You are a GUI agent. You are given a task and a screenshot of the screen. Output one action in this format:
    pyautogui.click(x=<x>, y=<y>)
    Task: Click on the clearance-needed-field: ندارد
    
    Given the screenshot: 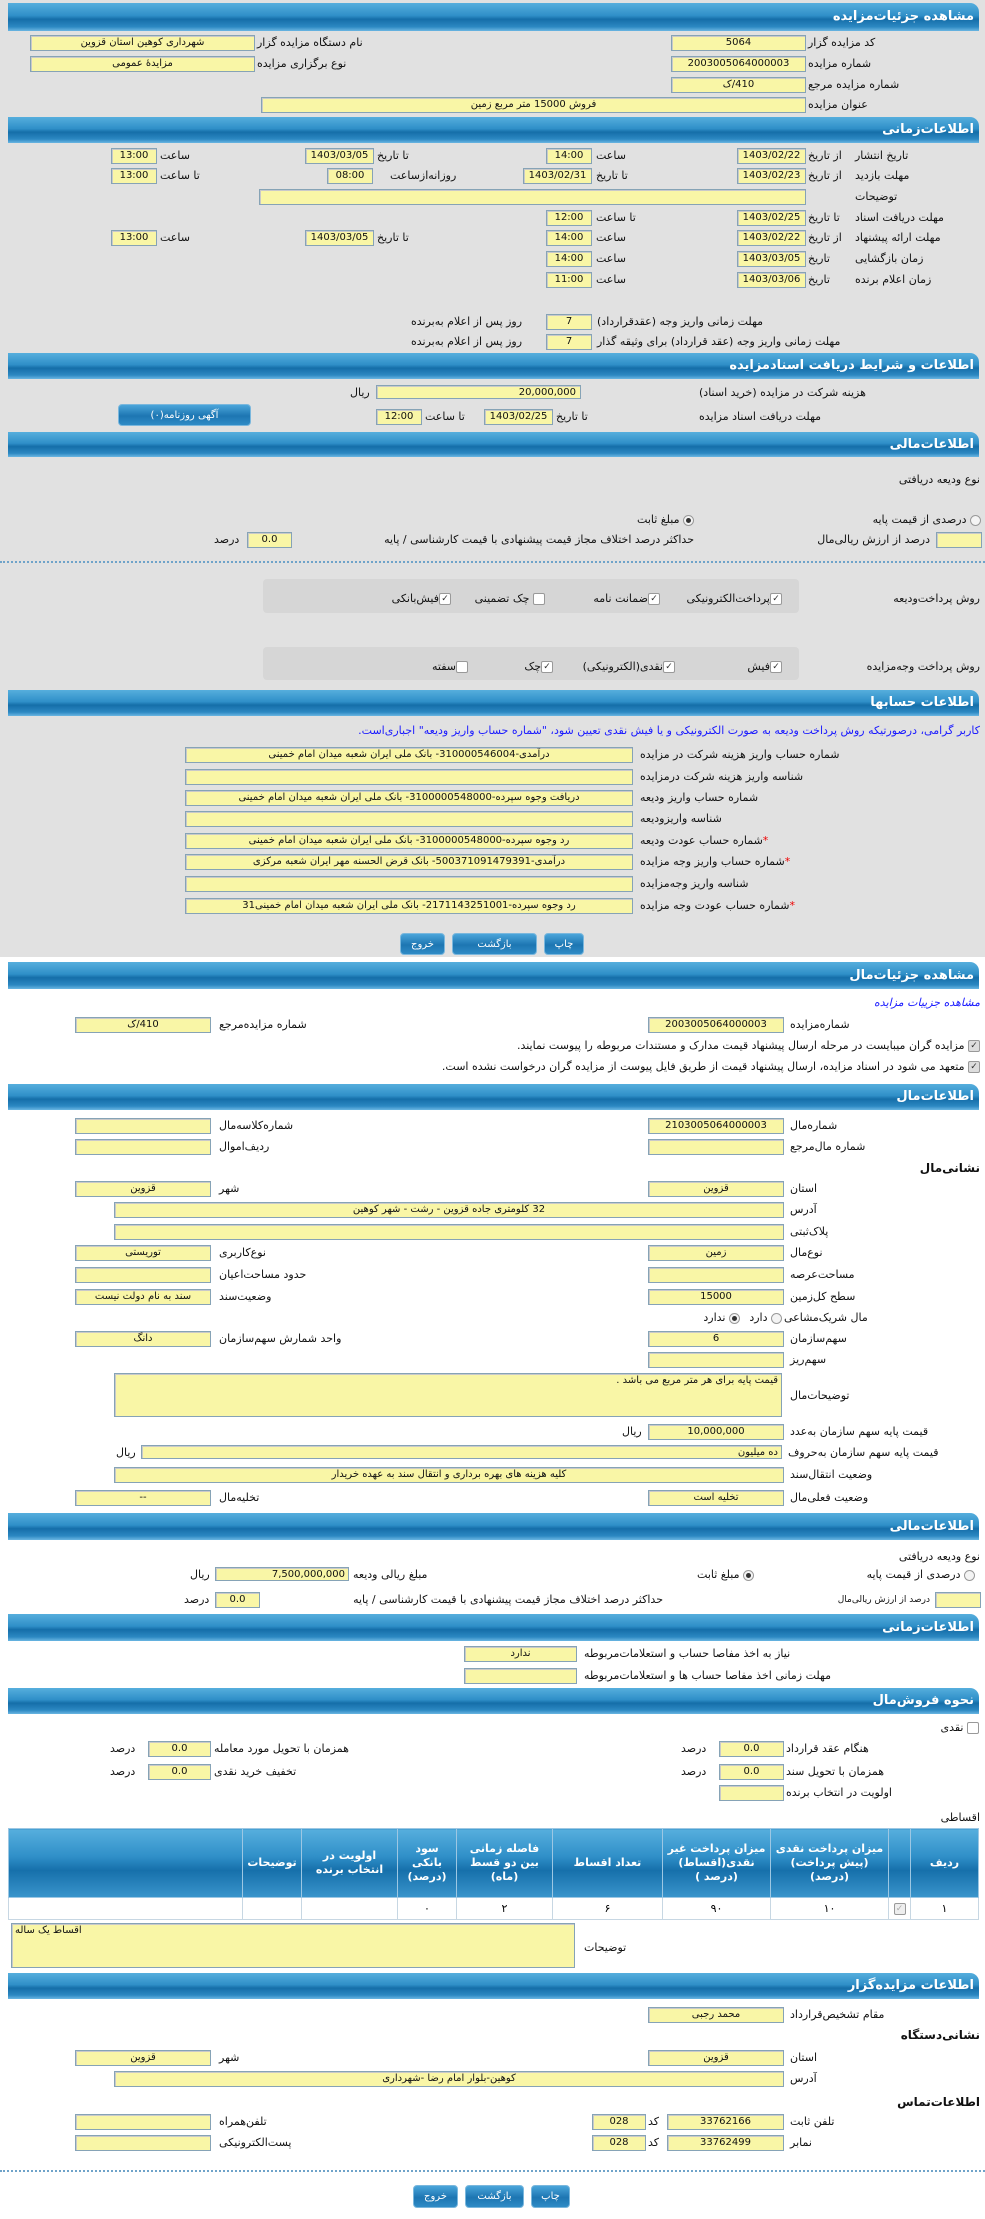 What is the action you would take?
    pyautogui.click(x=520, y=1654)
    